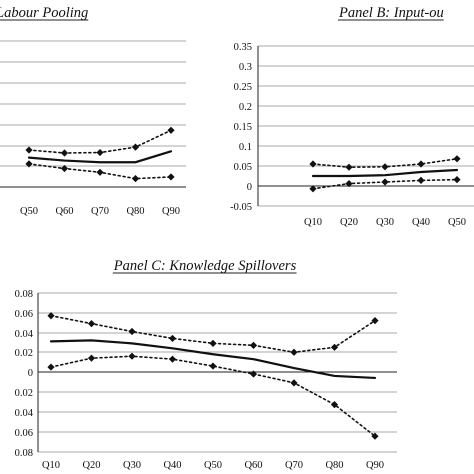 The height and width of the screenshot is (474, 474). I want to click on y-tick-label: 0.15, so click(243, 127).